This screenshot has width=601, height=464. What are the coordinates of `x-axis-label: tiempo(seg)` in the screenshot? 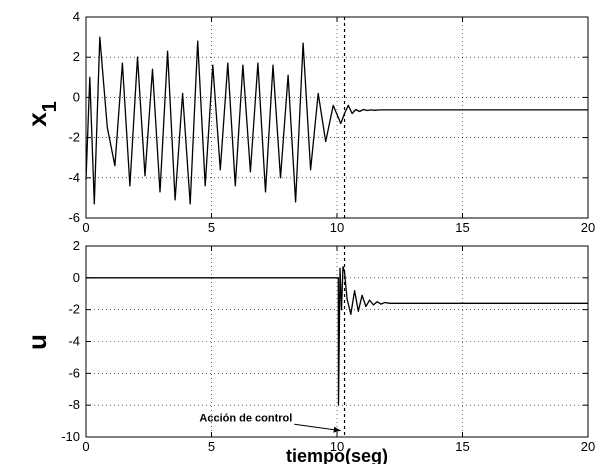 It's located at (337, 455).